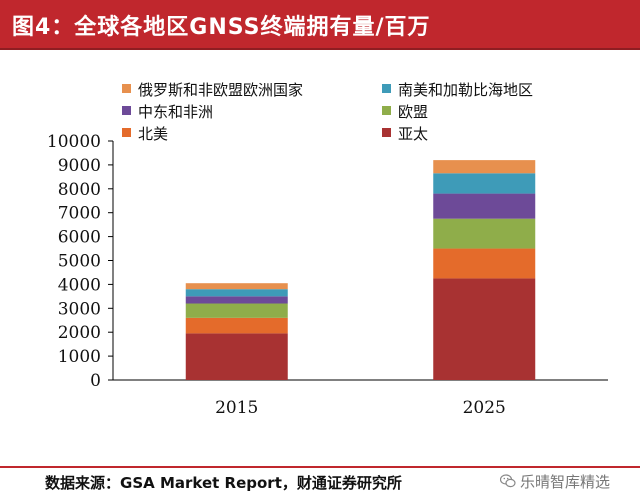  What do you see at coordinates (221, 90) in the screenshot?
I see `legend-label: 俄罗斯和非欧盟欧洲国家` at bounding box center [221, 90].